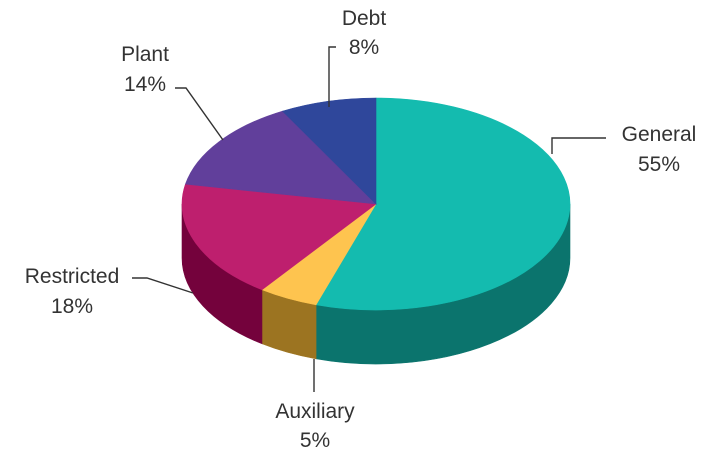 This screenshot has width=717, height=451. I want to click on label-debt-name: Debt, so click(364, 18).